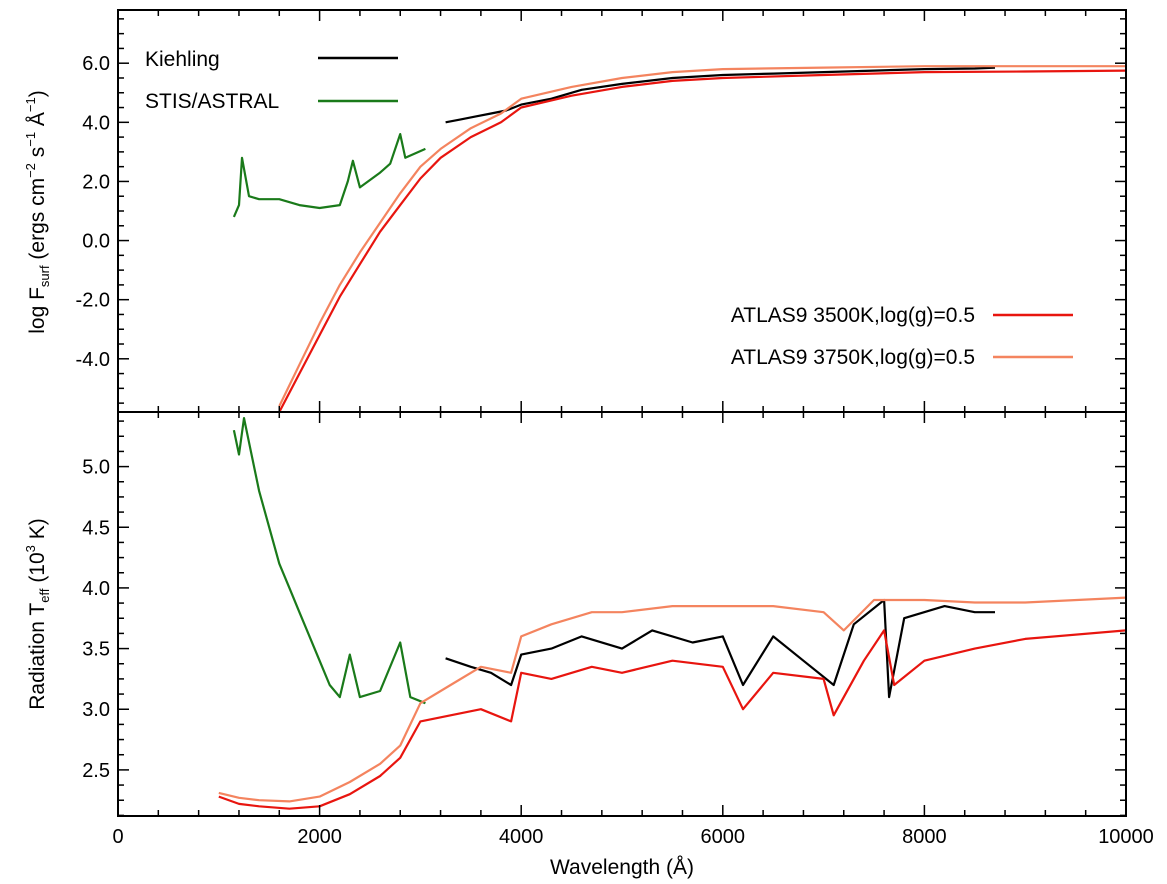 This screenshot has width=1167, height=884. I want to click on y-tick-label: 2.5, so click(96, 771).